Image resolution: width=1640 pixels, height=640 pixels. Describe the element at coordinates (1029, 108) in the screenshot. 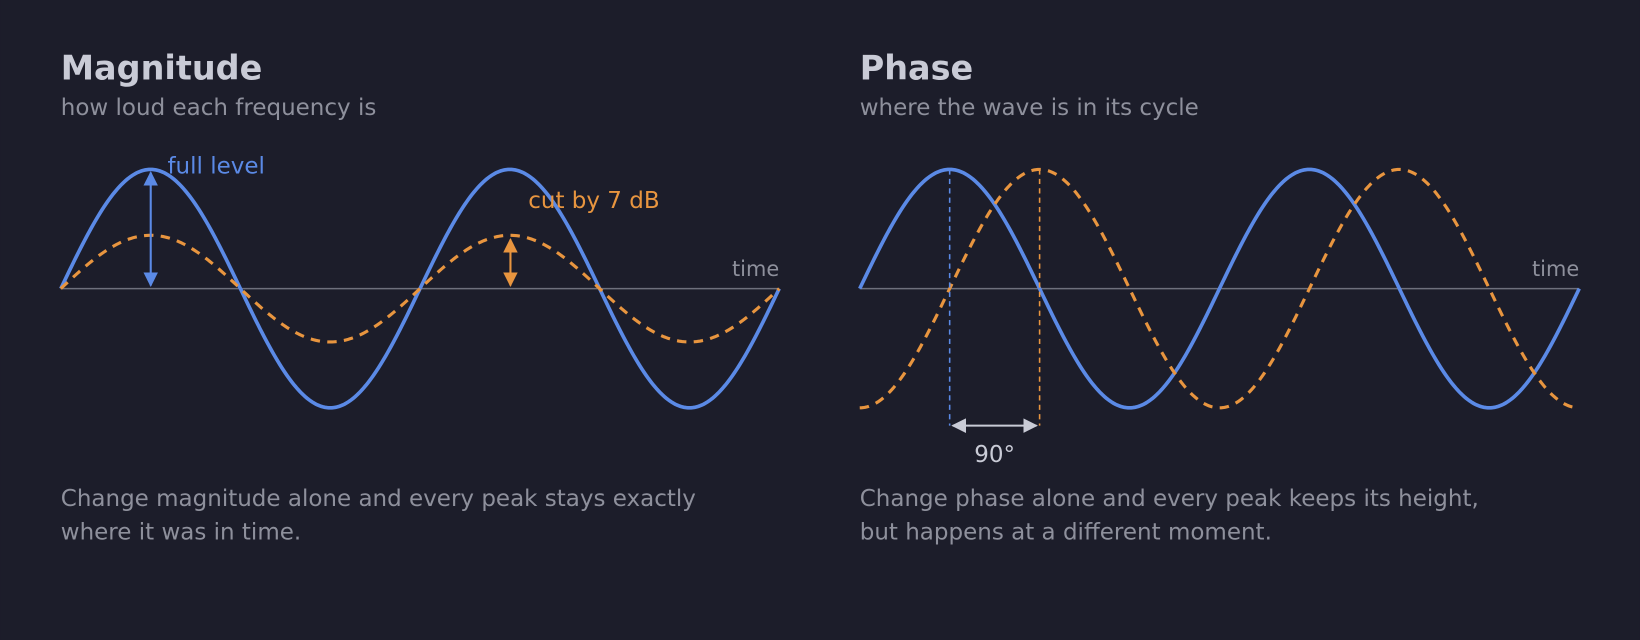

I see `panel-subtitle: where the wave is in its cycle` at that location.